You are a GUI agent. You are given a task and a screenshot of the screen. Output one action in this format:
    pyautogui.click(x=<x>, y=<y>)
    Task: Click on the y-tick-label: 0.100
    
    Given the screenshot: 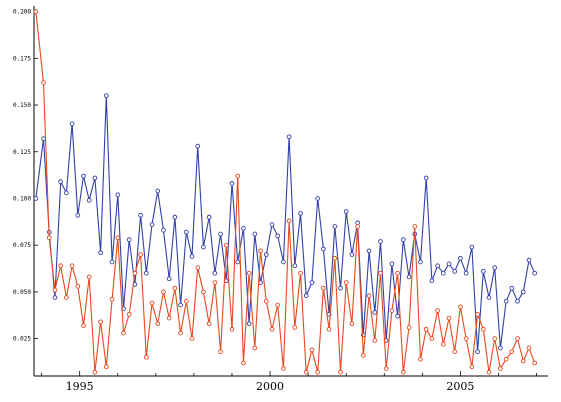 What is the action you would take?
    pyautogui.click(x=22, y=198)
    